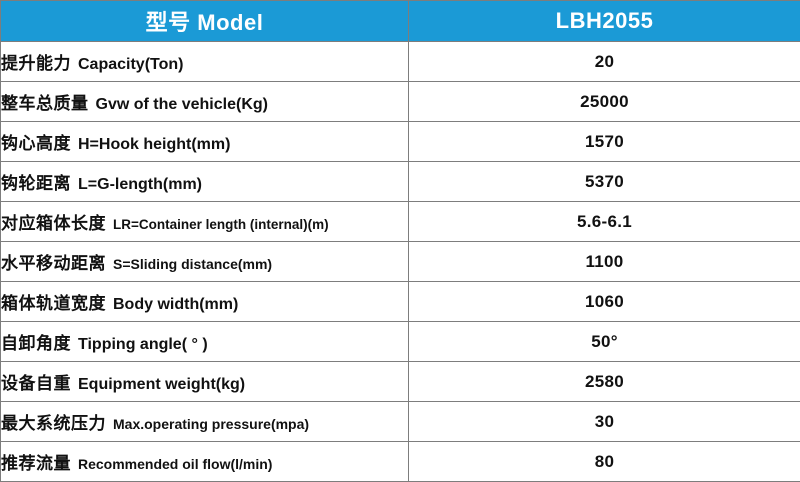  Describe the element at coordinates (604, 382) in the screenshot. I see `spec-value-cell: 2580` at that location.